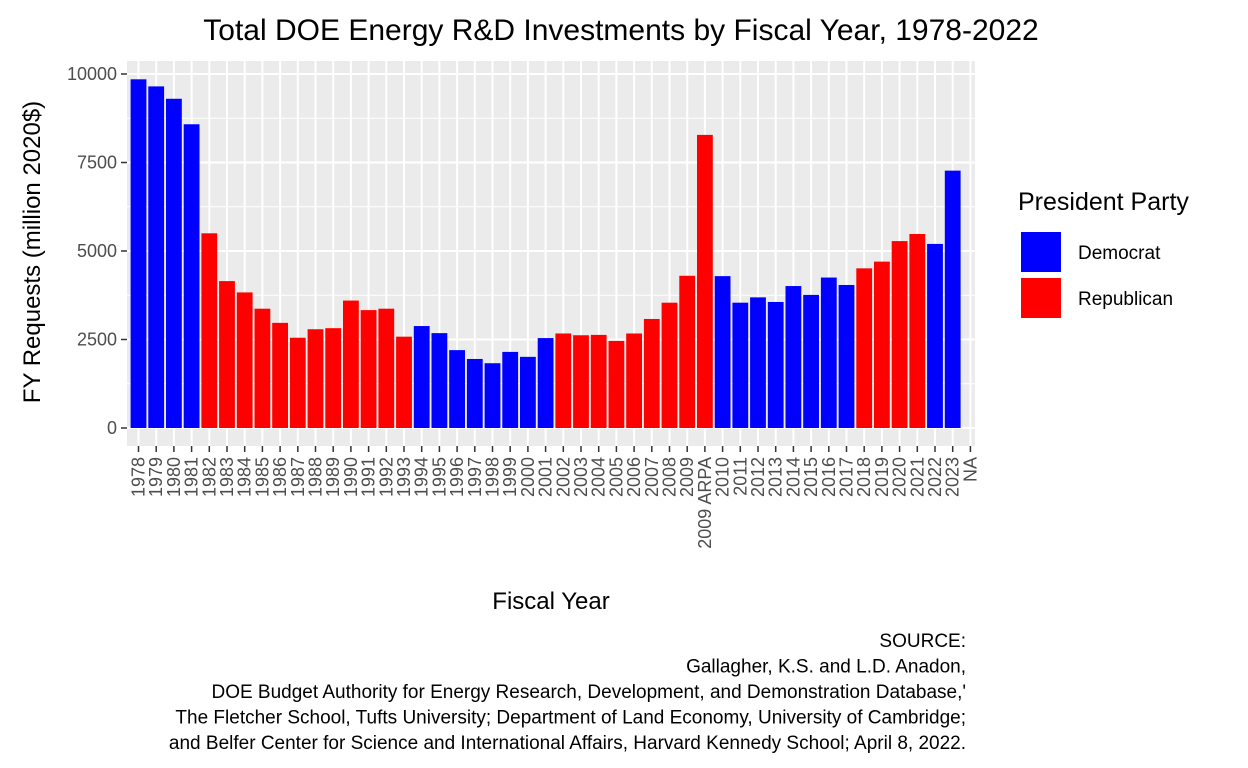 The height and width of the screenshot is (768, 1248). What do you see at coordinates (793, 477) in the screenshot?
I see `x-tick-label: 2014` at bounding box center [793, 477].